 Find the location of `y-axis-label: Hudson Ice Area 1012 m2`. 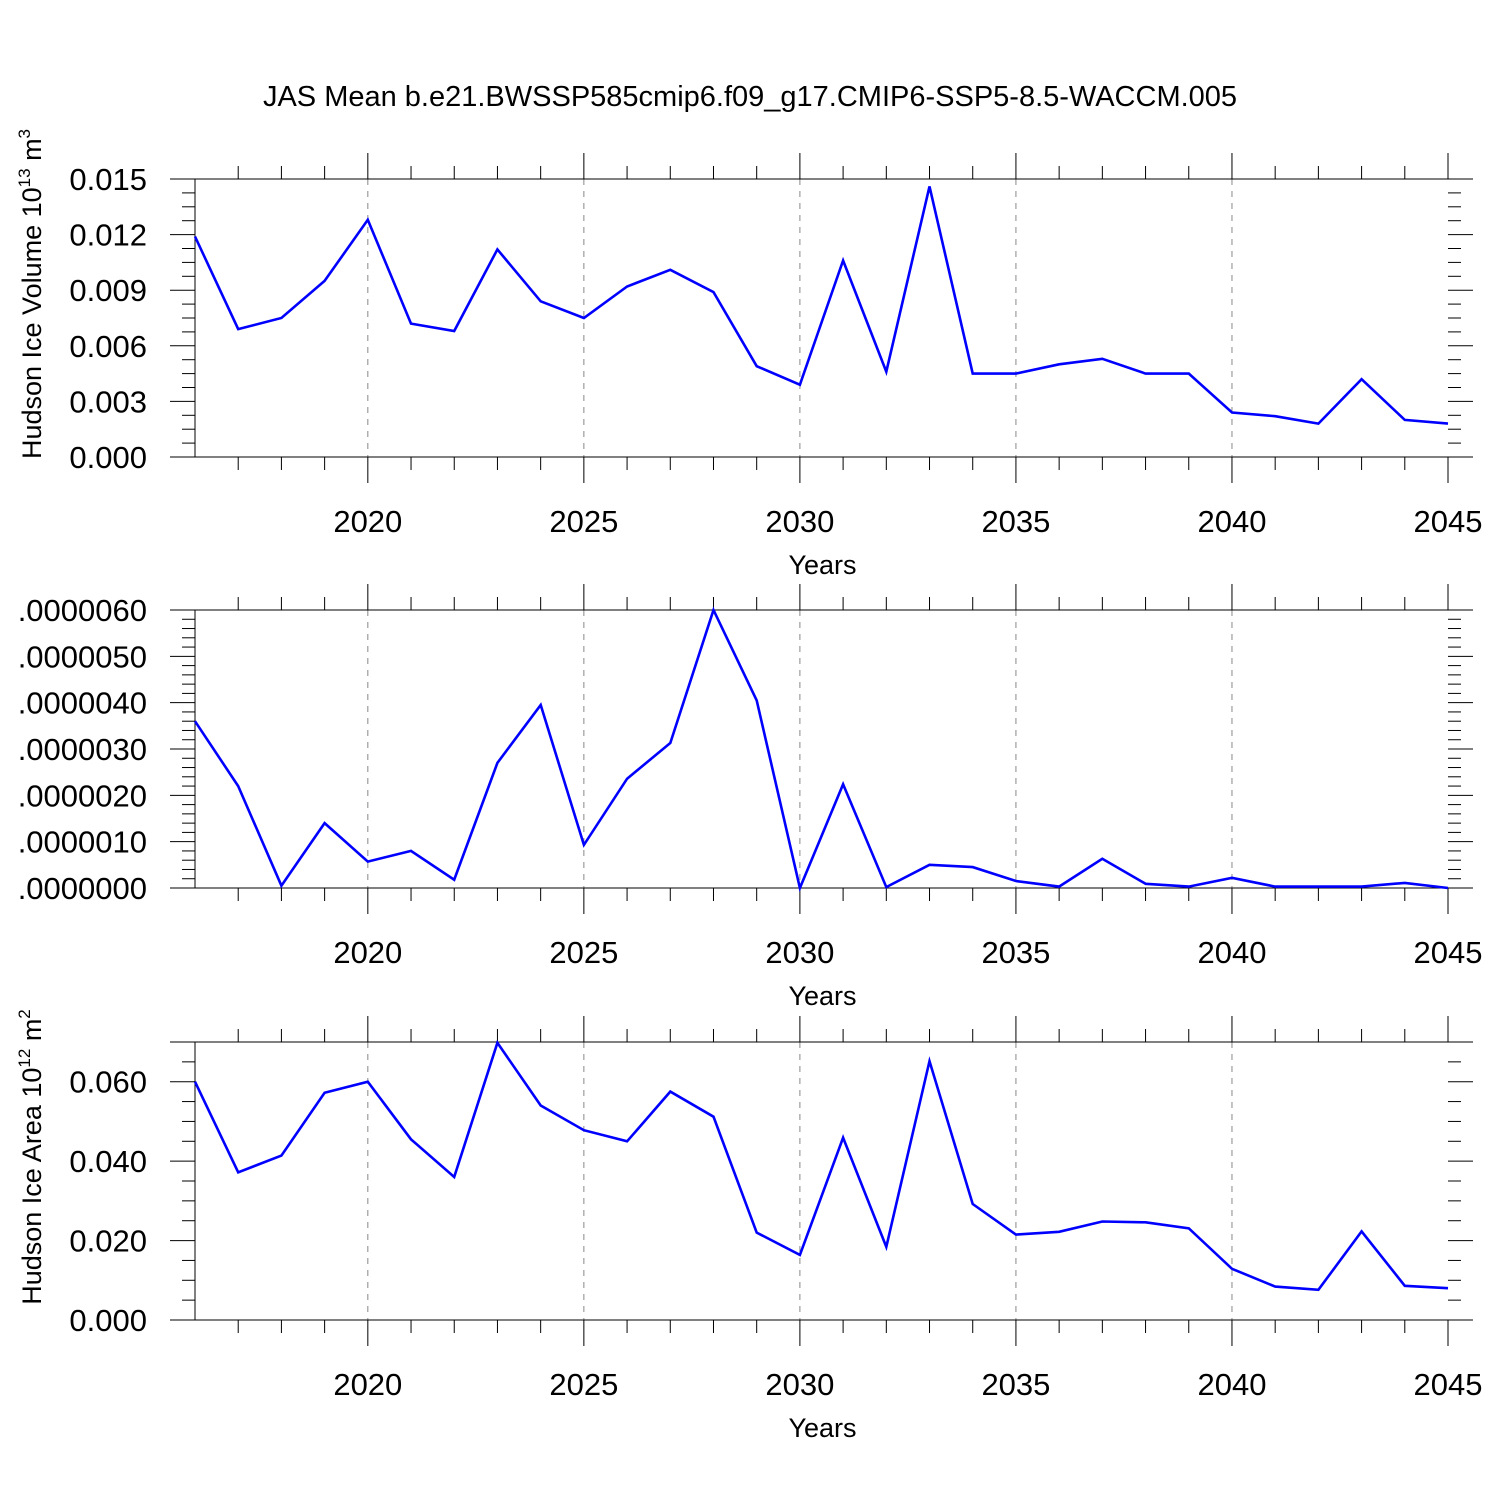

y-axis-label: Hudson Ice Area 1012 m2 is located at coordinates (31, 1157).